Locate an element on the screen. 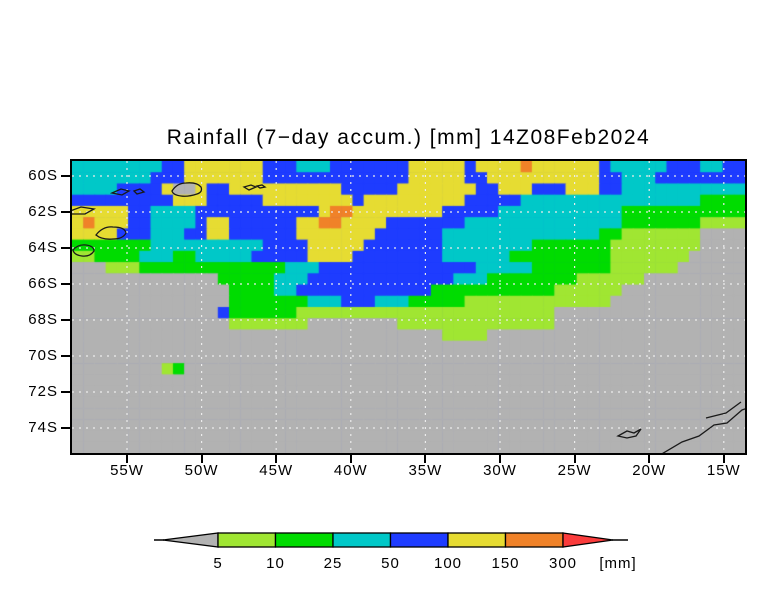 The width and height of the screenshot is (784, 612). colorbar-threshold-label: 150 is located at coordinates (505, 563).